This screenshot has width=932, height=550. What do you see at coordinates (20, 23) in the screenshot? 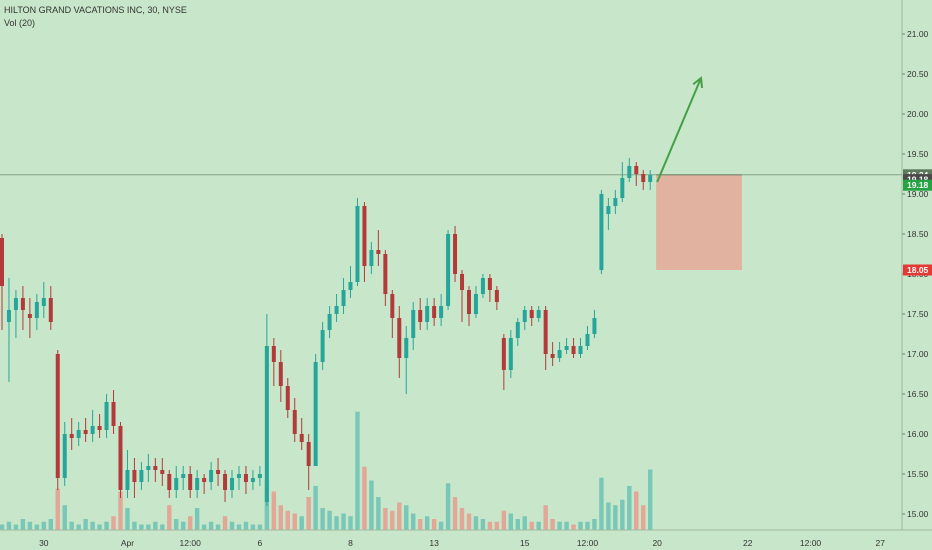
I see `volume-indicator-label: Vol (20)` at bounding box center [20, 23].